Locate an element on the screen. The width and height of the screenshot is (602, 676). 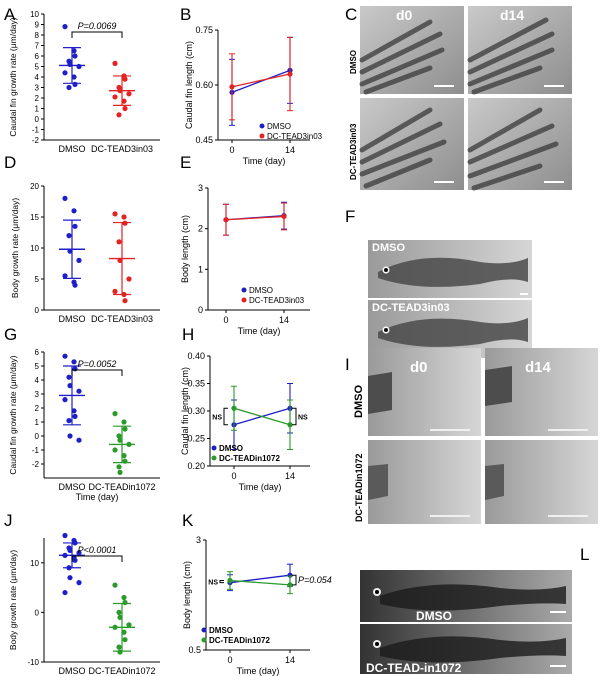
left-bracket is located at coordinates (221, 581).